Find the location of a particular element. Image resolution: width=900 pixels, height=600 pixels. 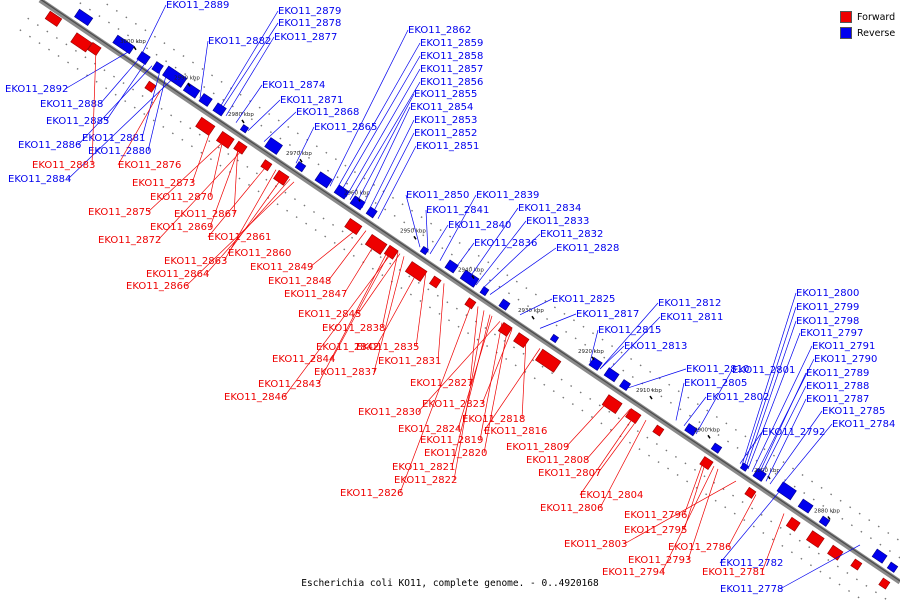

gene-label-reverse: EKO11_2874 is located at coordinates (293, 85).